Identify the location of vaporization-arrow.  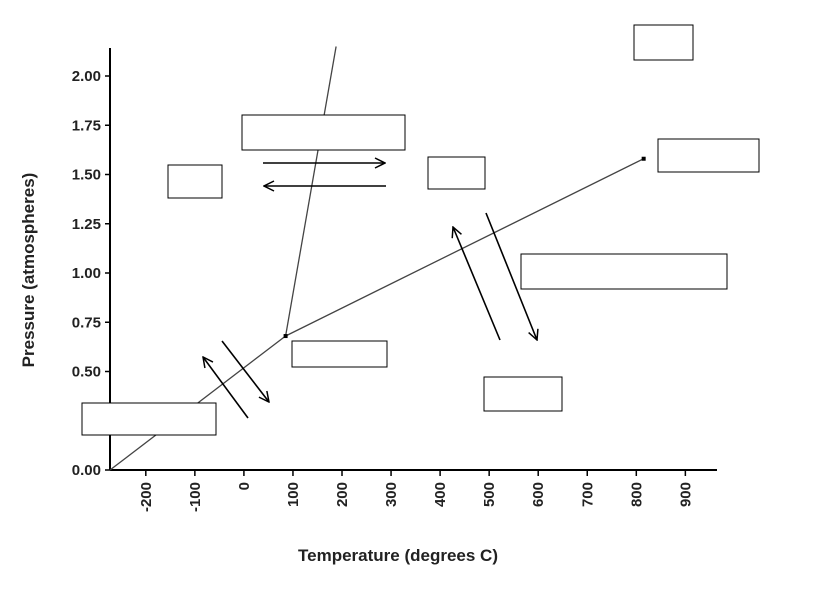
(511, 276).